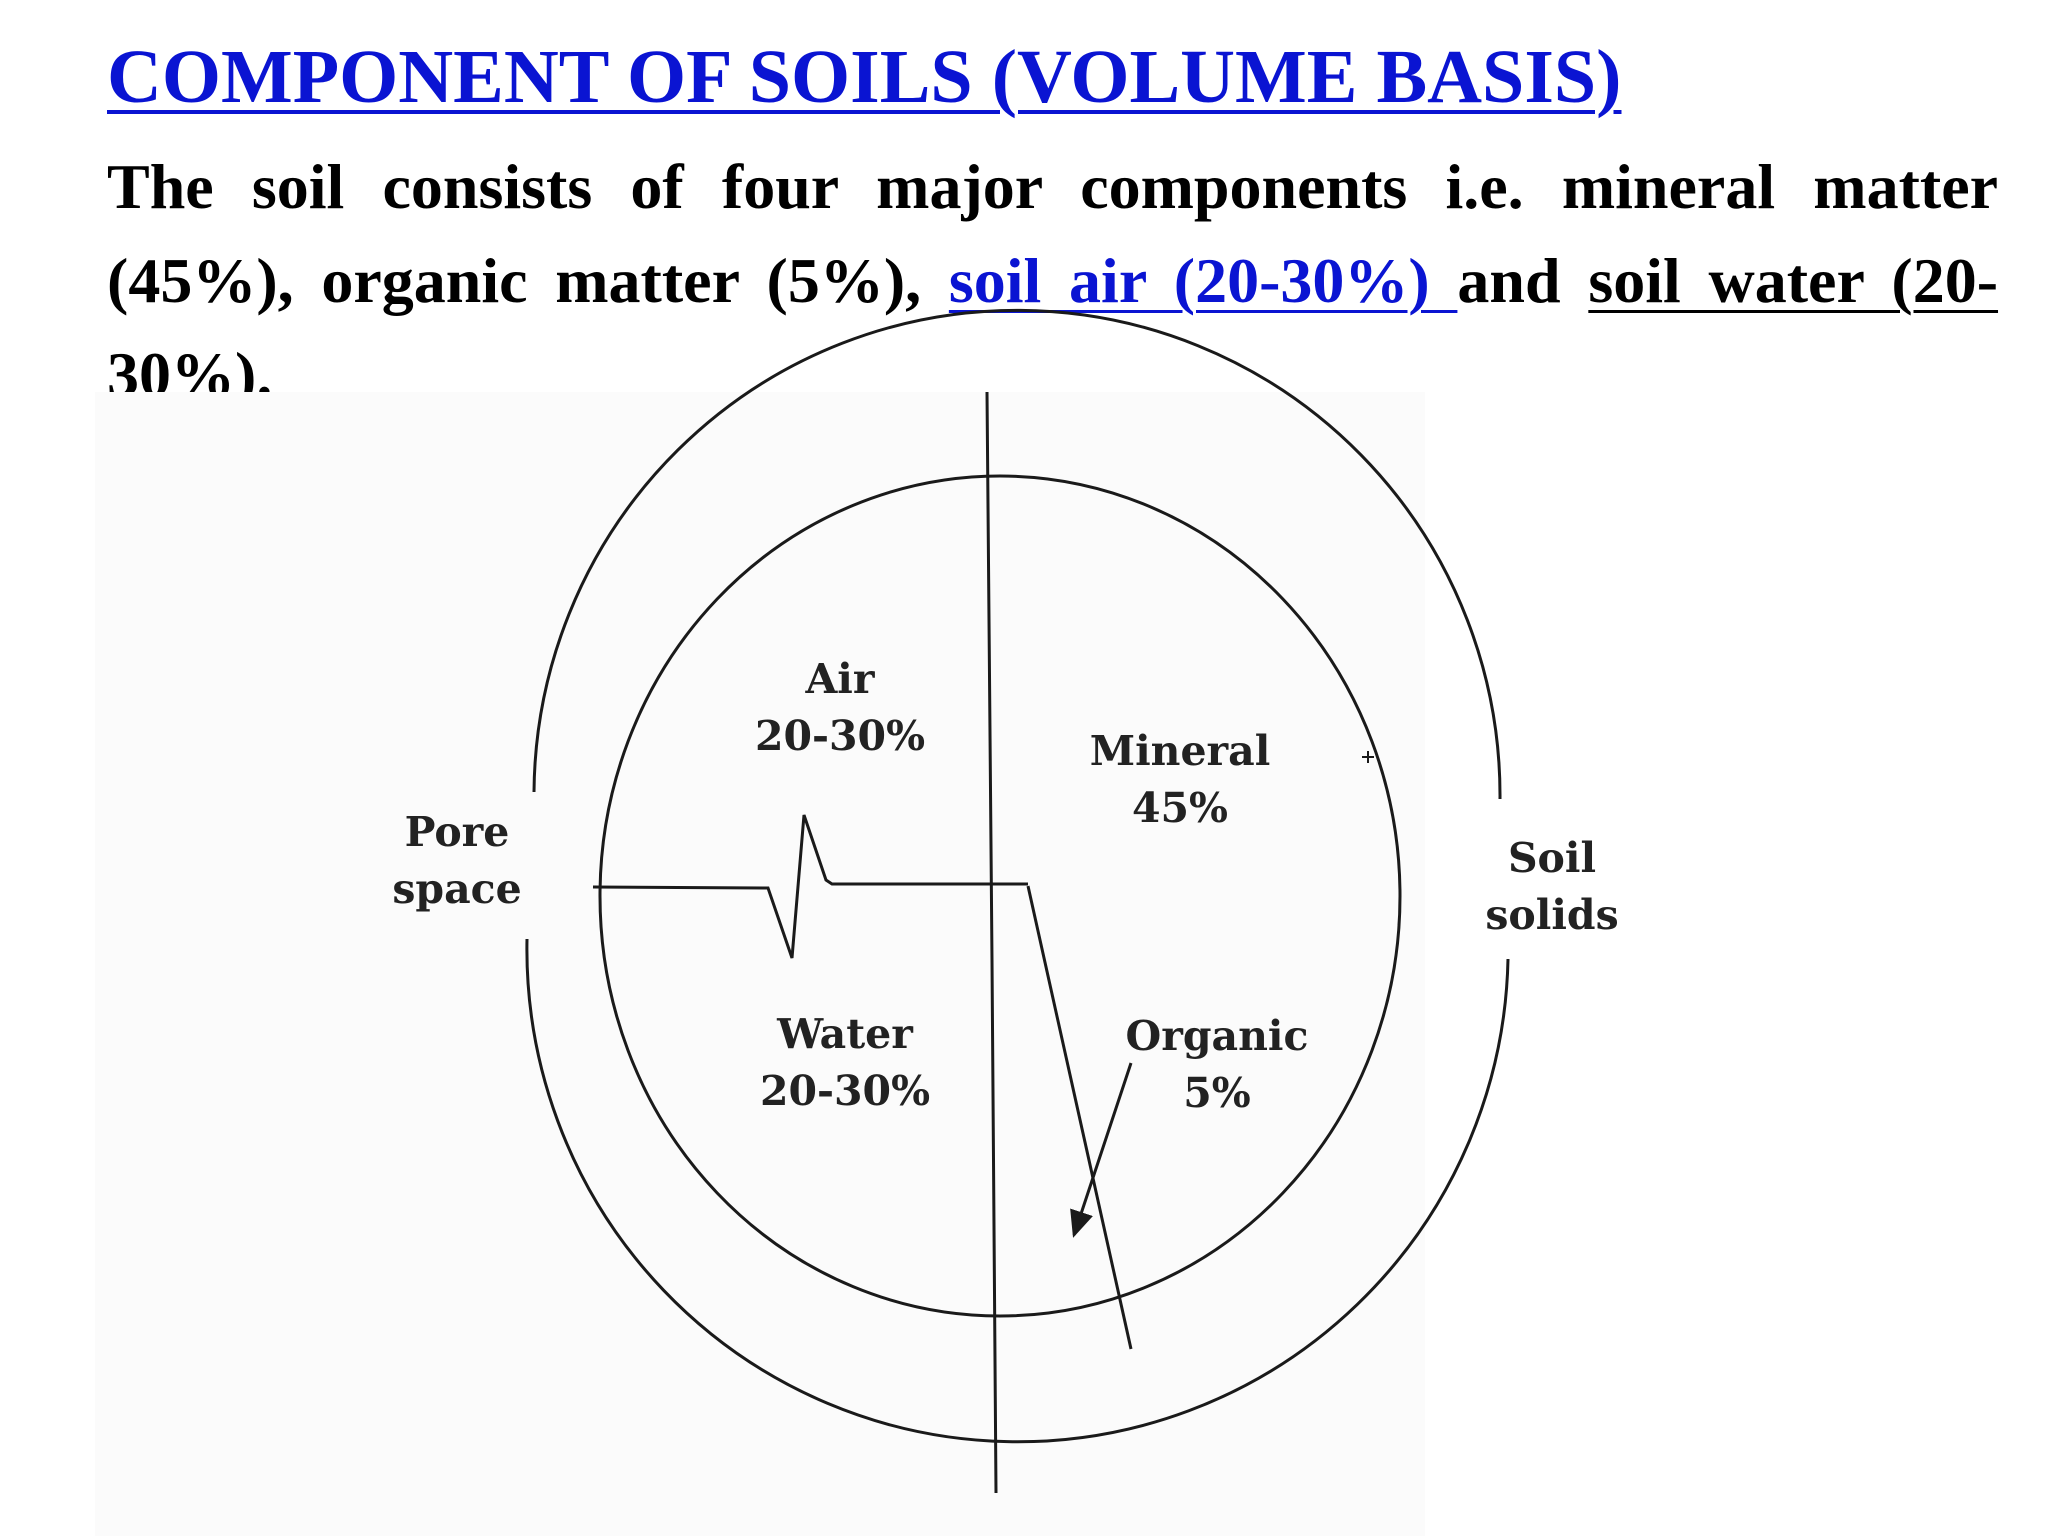 The height and width of the screenshot is (1536, 2048). What do you see at coordinates (1203, 280) in the screenshot?
I see `soil-air-link: soil air (20-30%)` at bounding box center [1203, 280].